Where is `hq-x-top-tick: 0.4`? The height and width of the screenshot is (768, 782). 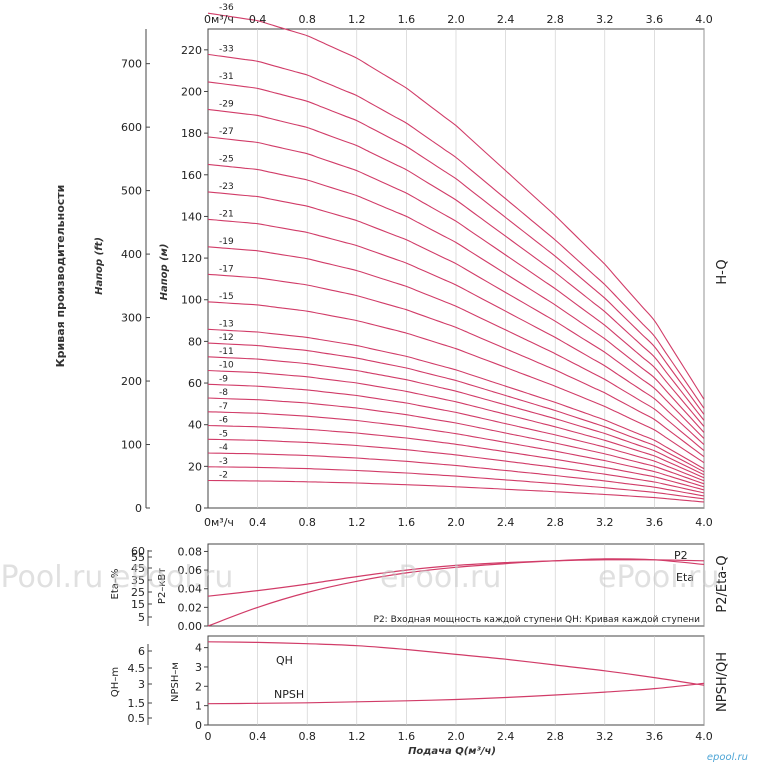
hq-x-top-tick: 0.4 is located at coordinates (258, 19).